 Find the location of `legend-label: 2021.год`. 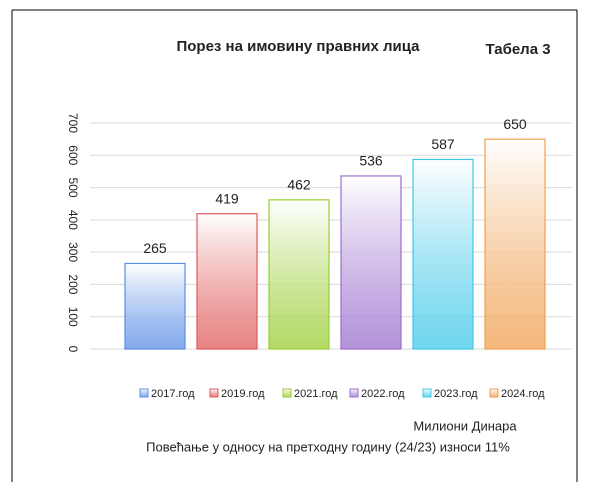

legend-label: 2021.год is located at coordinates (316, 394).